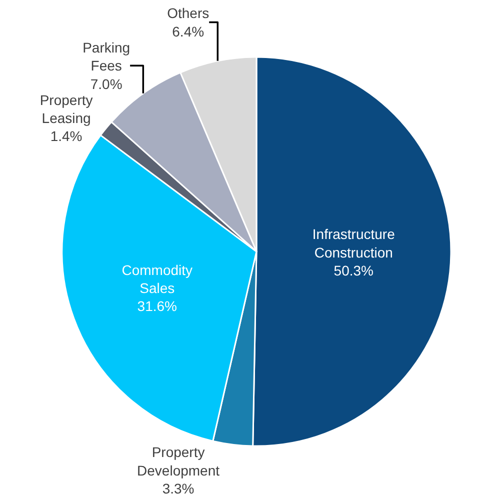 The image size is (498, 502). I want to click on slice-label: Parking Fees, so click(106, 56).